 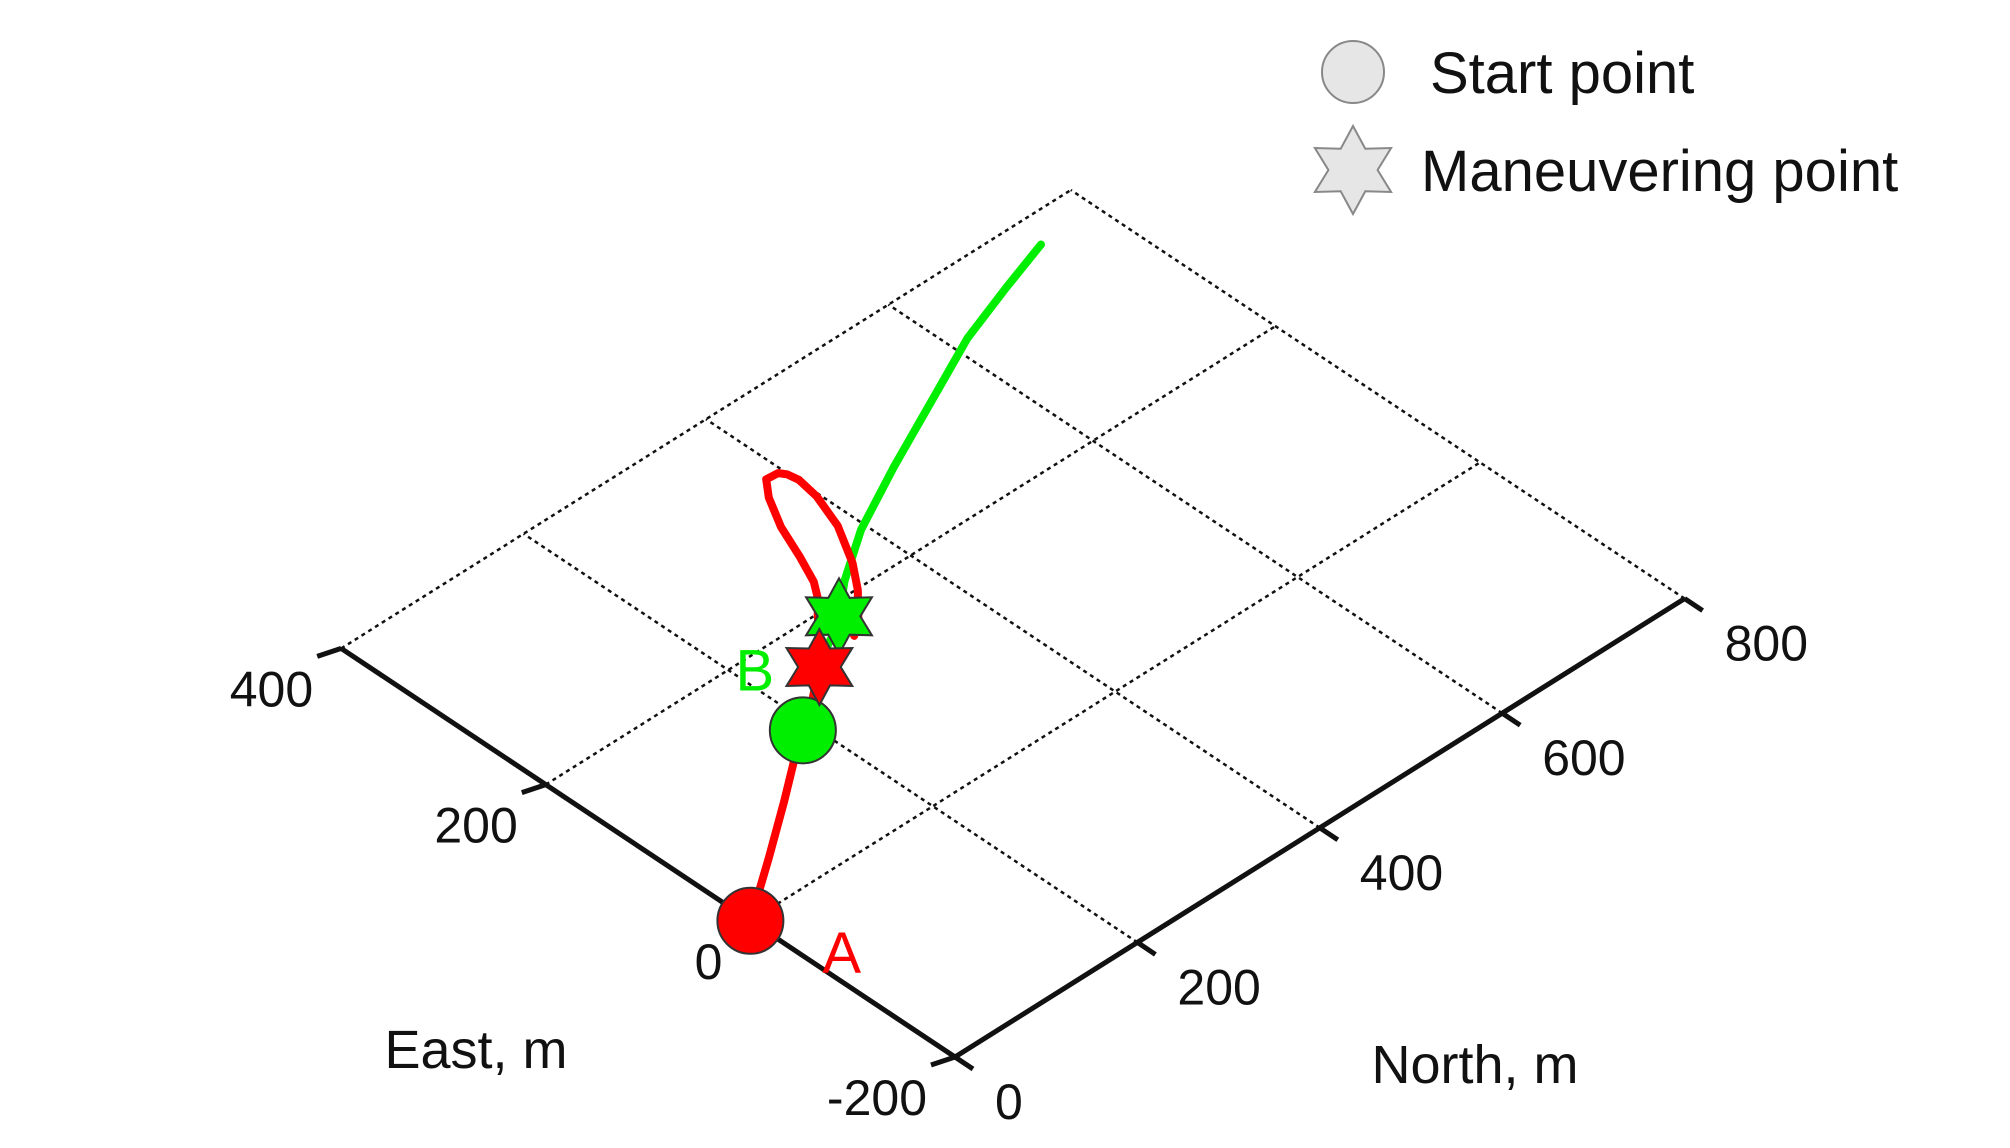 What do you see at coordinates (755, 670) in the screenshot?
I see `series-label-b: B` at bounding box center [755, 670].